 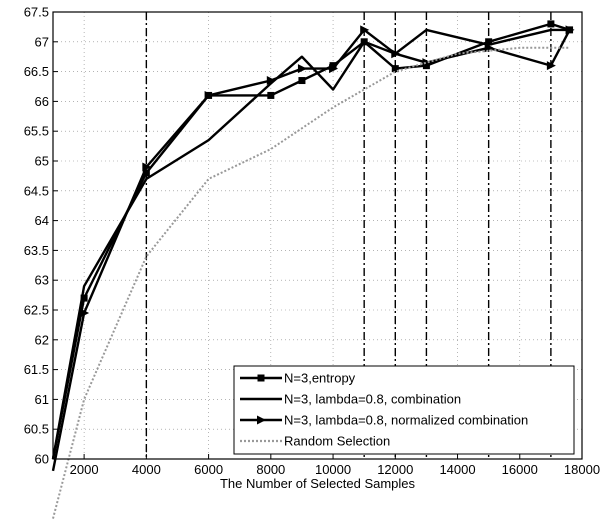 I want to click on y-tick-label: 62, so click(x=42, y=339).